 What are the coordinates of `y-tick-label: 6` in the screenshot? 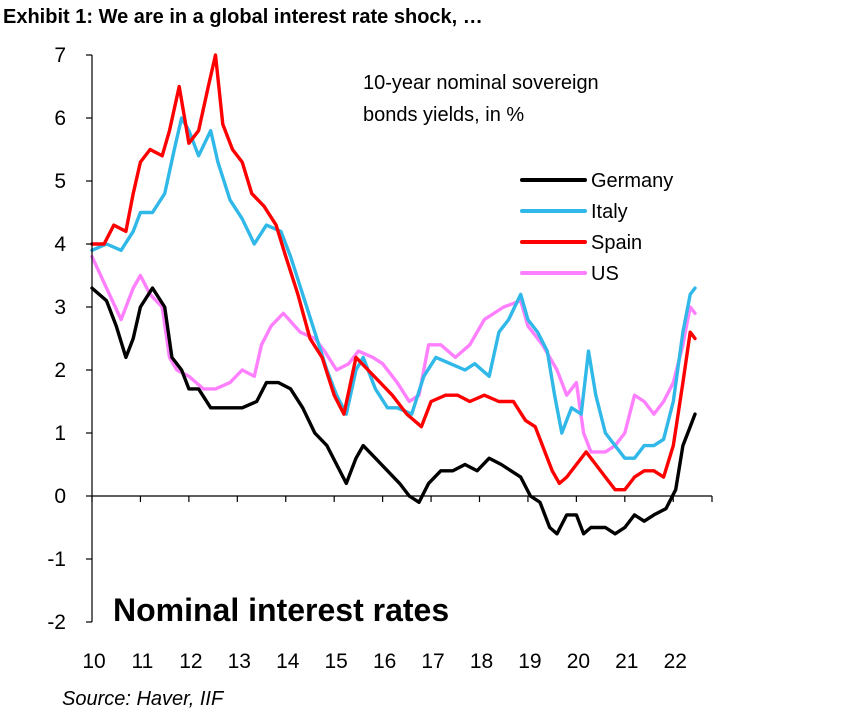 It's located at (60, 118).